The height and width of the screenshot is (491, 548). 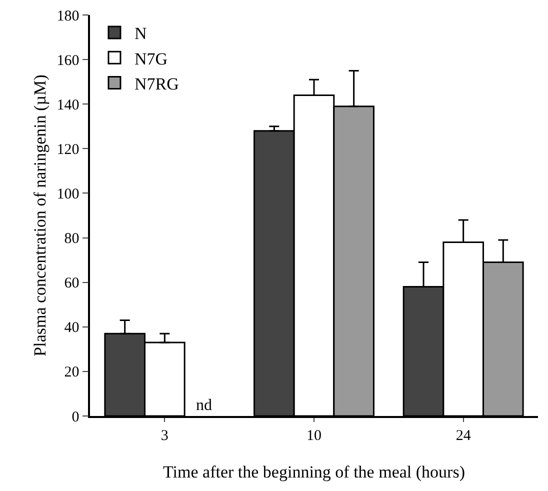 I want to click on x-axis-title: Time after the beginning of the meal (hours), so click(x=314, y=472).